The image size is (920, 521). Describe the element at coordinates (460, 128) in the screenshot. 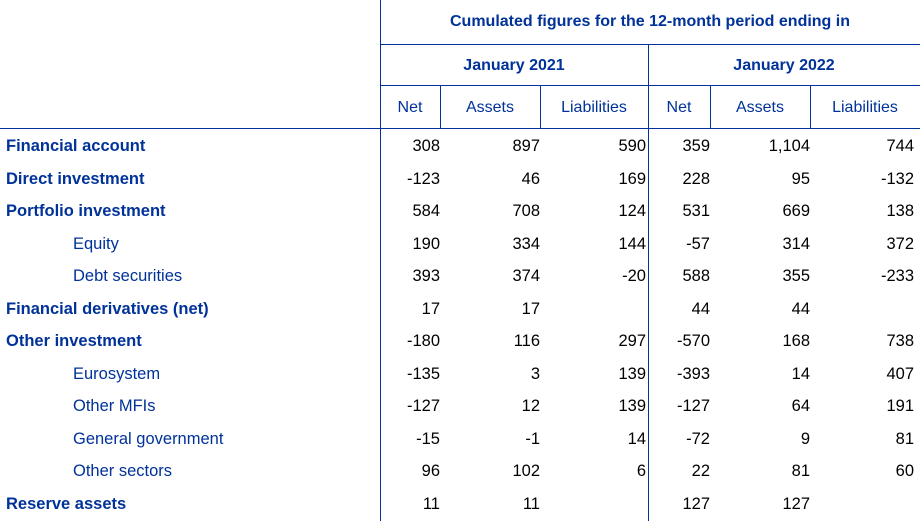

I see `divider-header` at that location.